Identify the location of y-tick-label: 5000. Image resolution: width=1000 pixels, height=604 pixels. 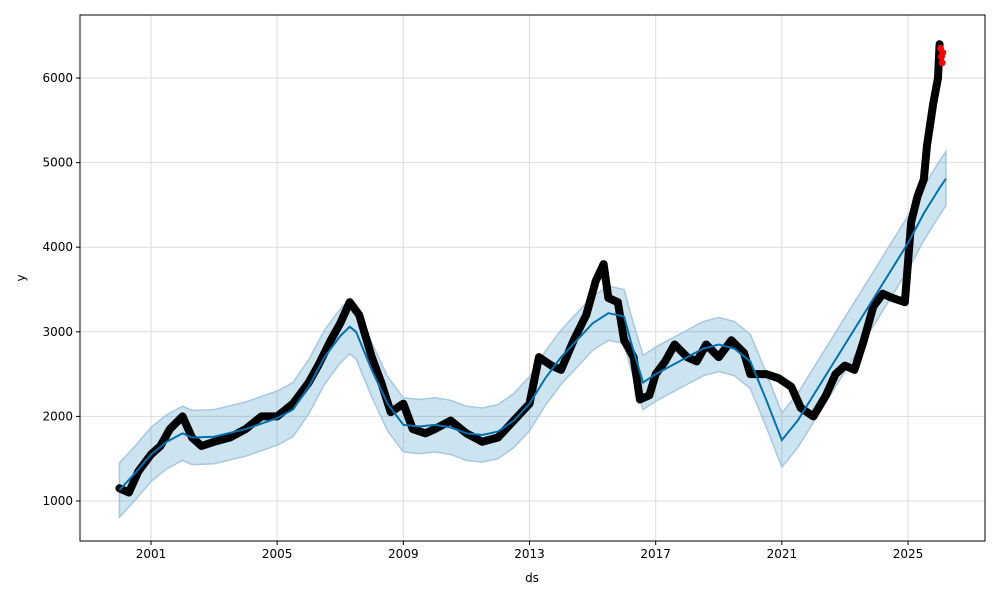
(57, 163).